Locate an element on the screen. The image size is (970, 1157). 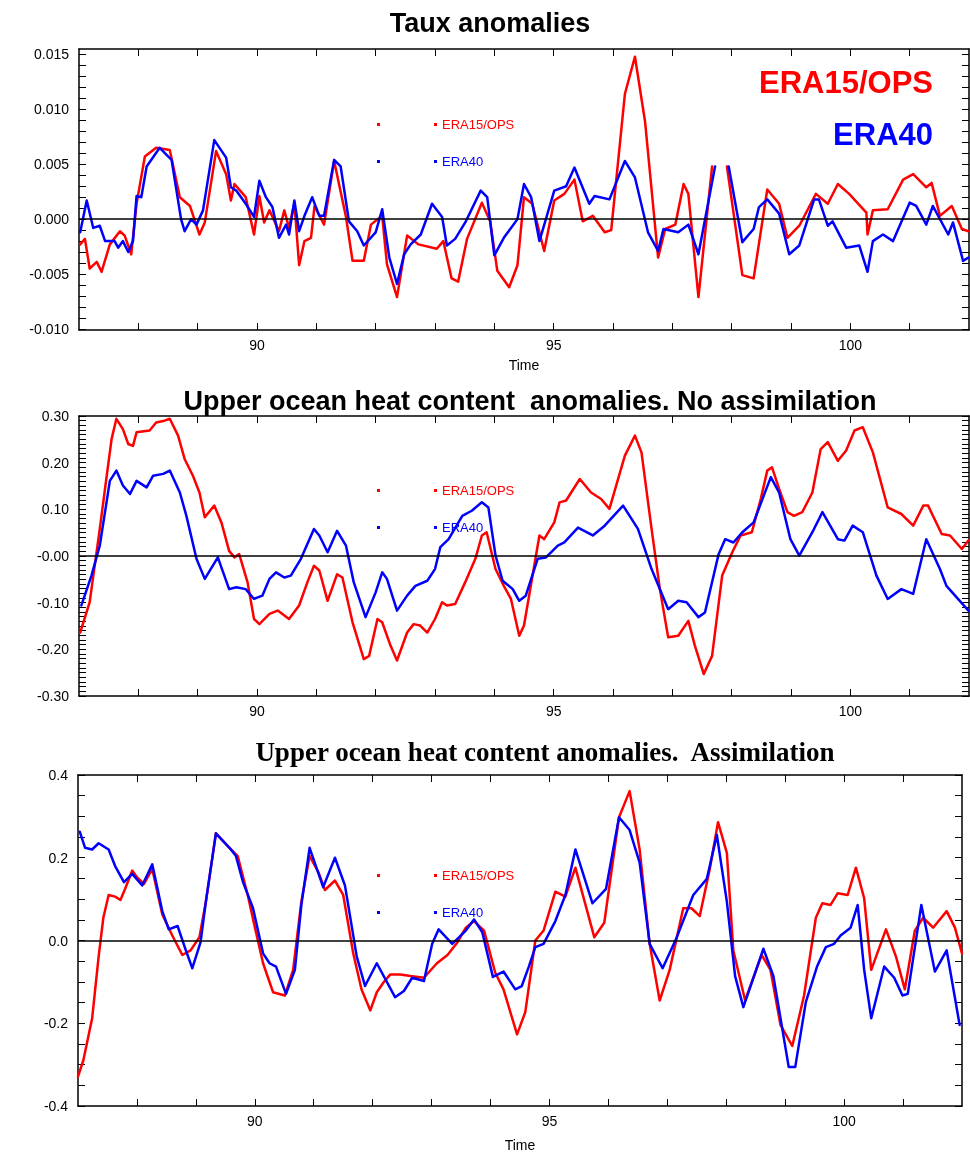
y-tick-label: -0.4 is located at coordinates (56, 1106).